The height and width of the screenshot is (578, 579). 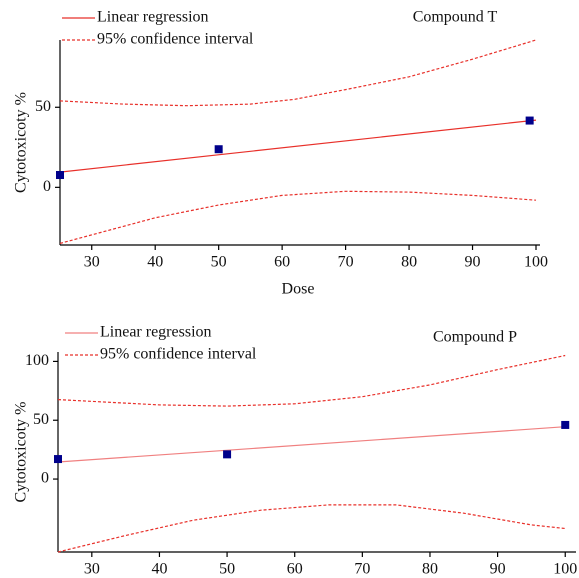 I want to click on x-axis-label: Dose, so click(x=298, y=289).